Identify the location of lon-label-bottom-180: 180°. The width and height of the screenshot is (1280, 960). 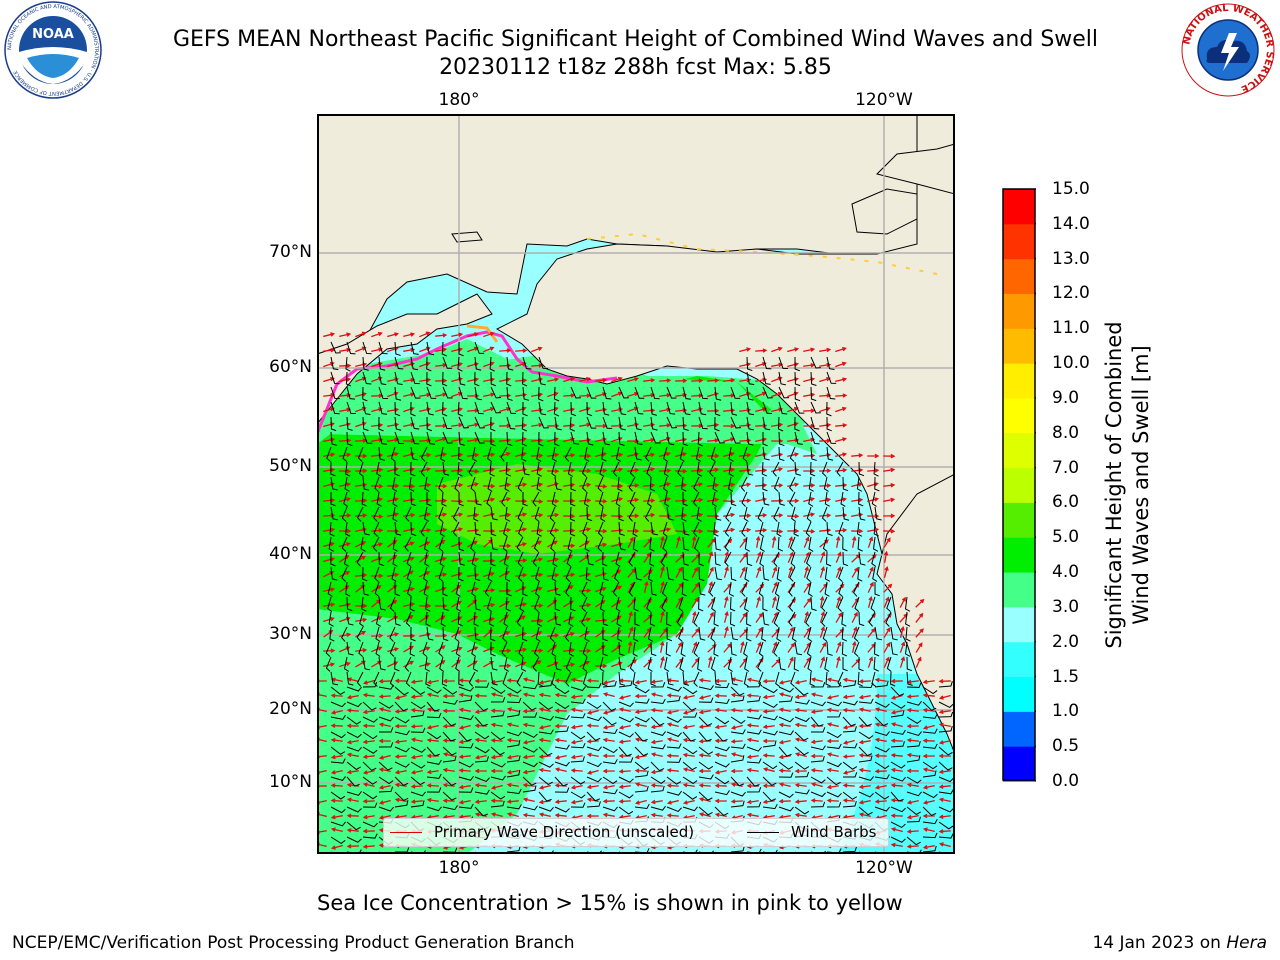
(459, 868).